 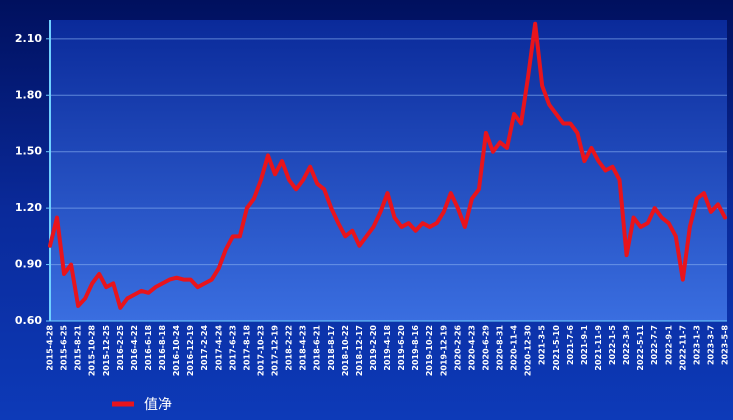 I want to click on x-tick-label: 2019-2-20, so click(x=373, y=348).